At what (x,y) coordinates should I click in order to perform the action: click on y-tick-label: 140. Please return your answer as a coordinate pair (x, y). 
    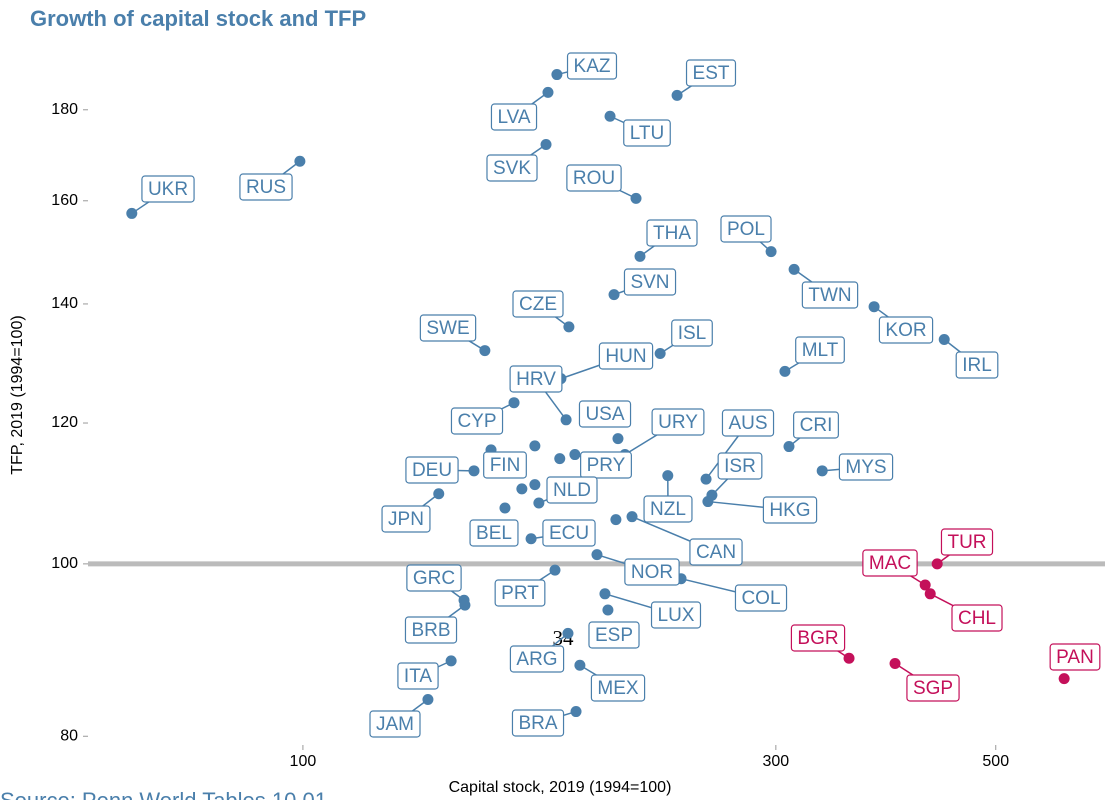
    Looking at the image, I should click on (64, 303).